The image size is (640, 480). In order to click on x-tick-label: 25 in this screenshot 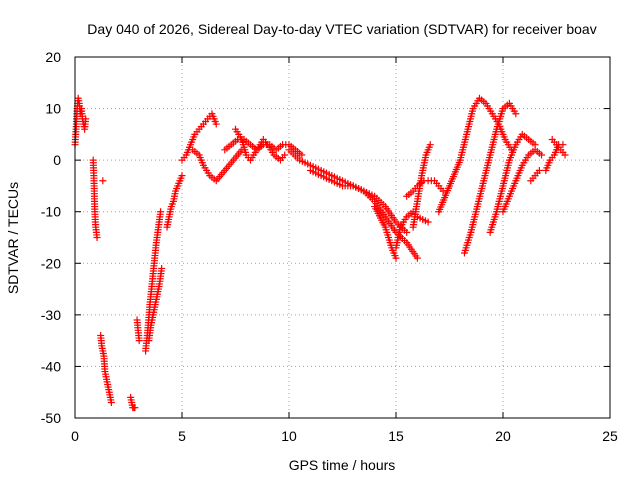, I will do `click(610, 436)`.